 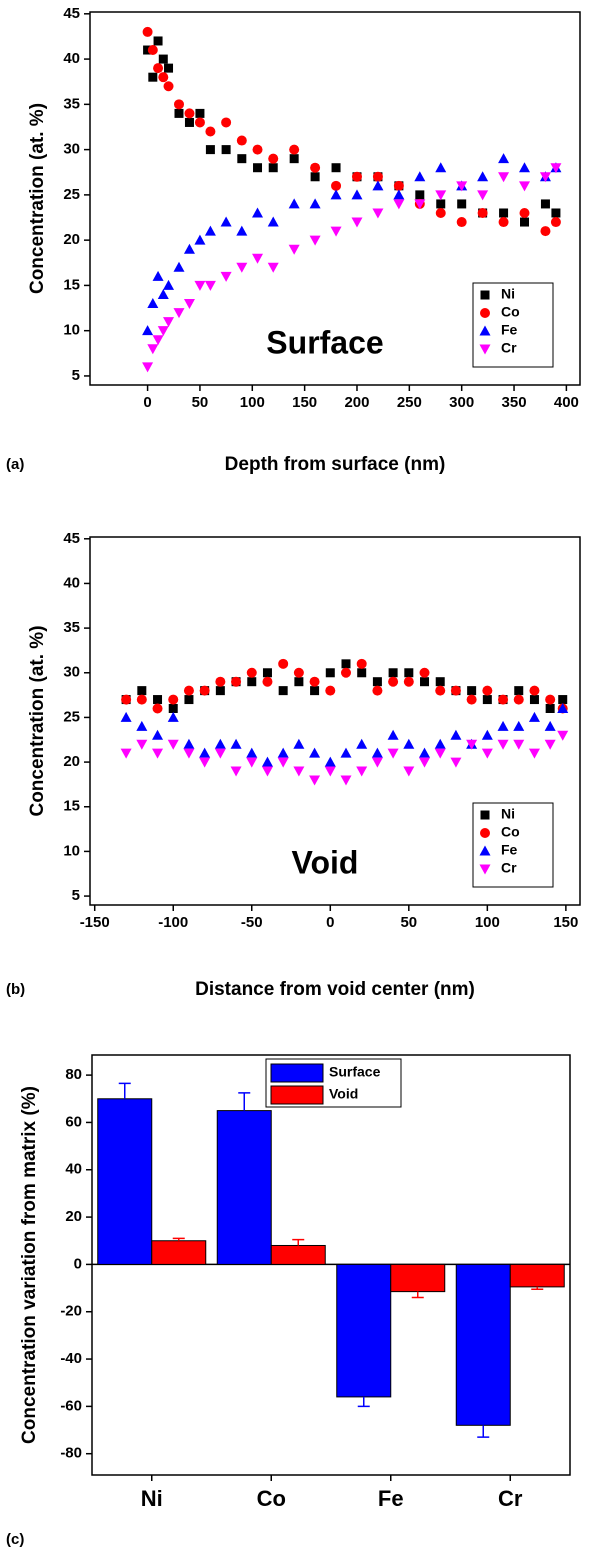 What do you see at coordinates (333, 1083) in the screenshot?
I see `legend-box` at bounding box center [333, 1083].